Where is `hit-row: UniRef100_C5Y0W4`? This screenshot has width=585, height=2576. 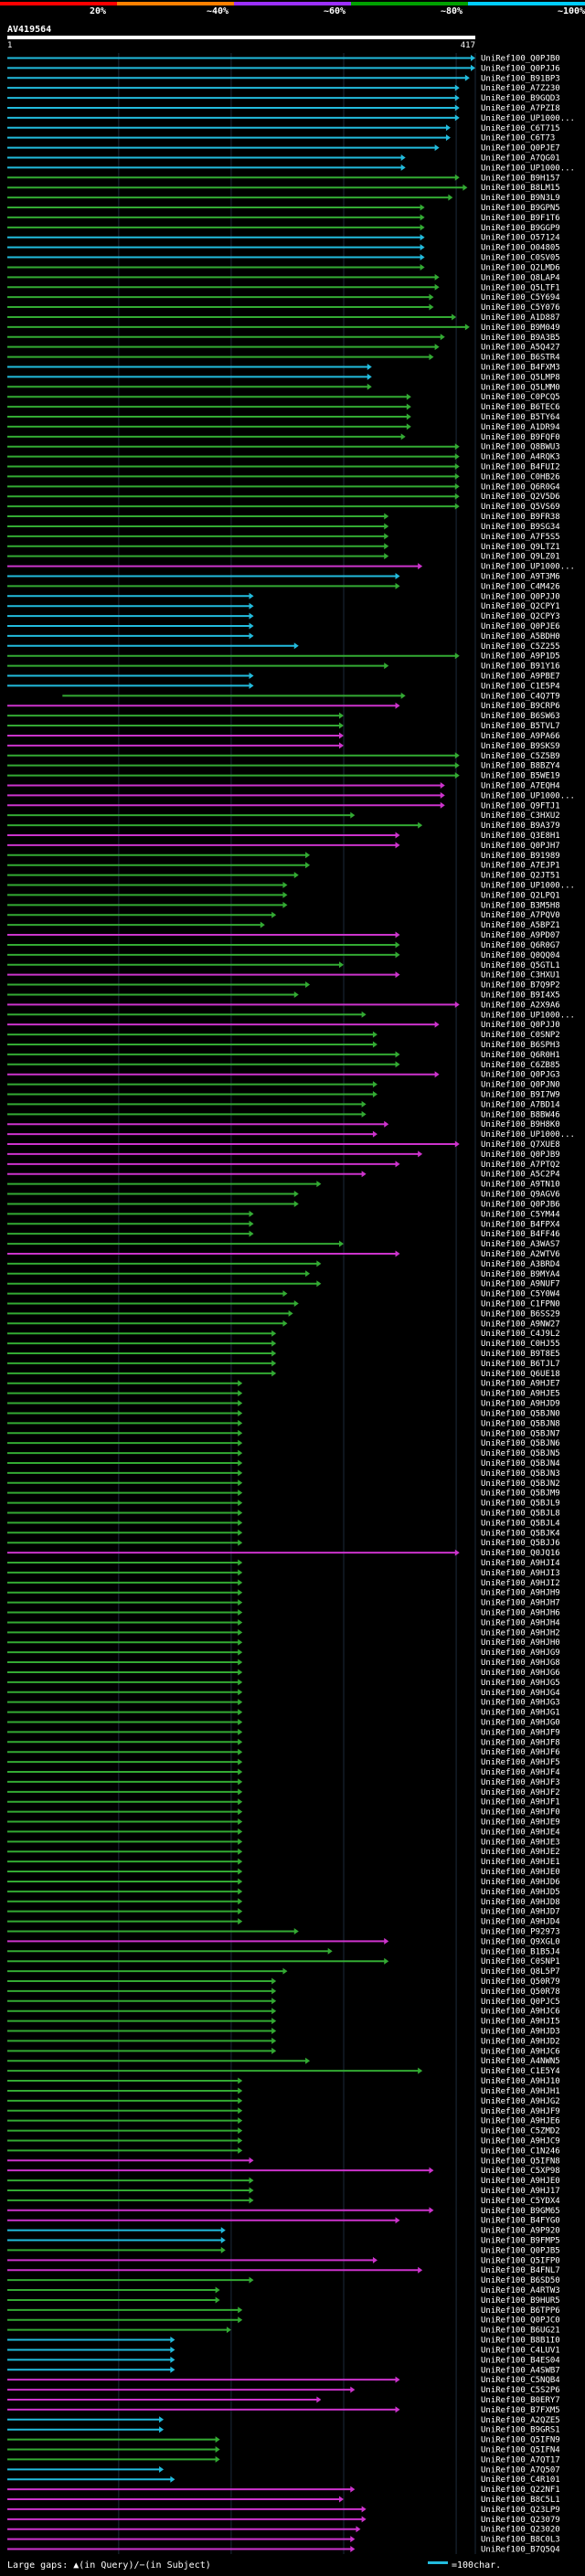 hit-row: UniRef100_C5Y0W4 is located at coordinates (284, 1294).